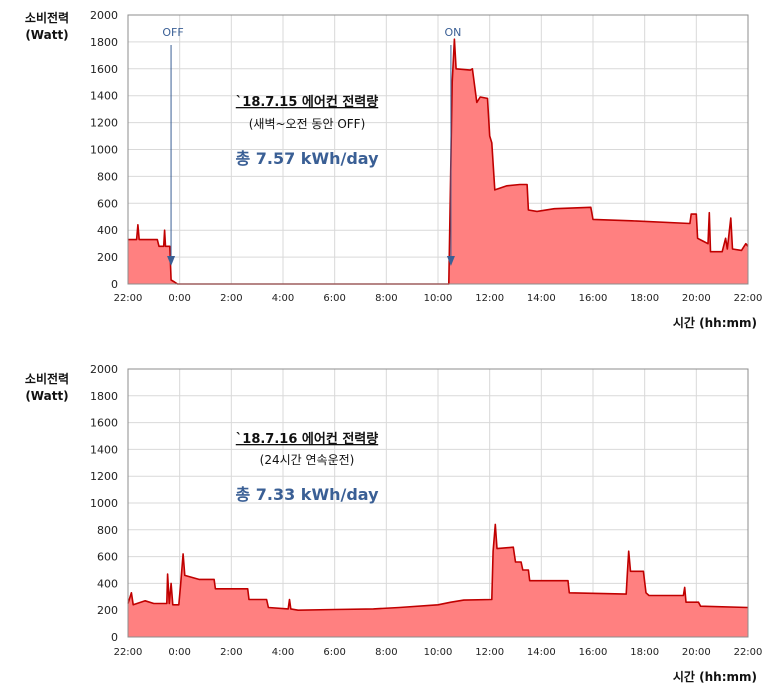  What do you see at coordinates (307, 102) in the screenshot?
I see `annotation-title: `18.7.15 에어컨 전력량` at bounding box center [307, 102].